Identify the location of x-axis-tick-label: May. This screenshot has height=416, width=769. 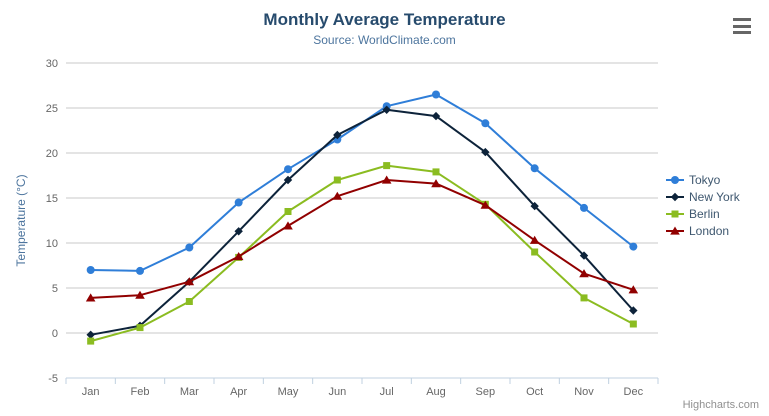
(288, 392).